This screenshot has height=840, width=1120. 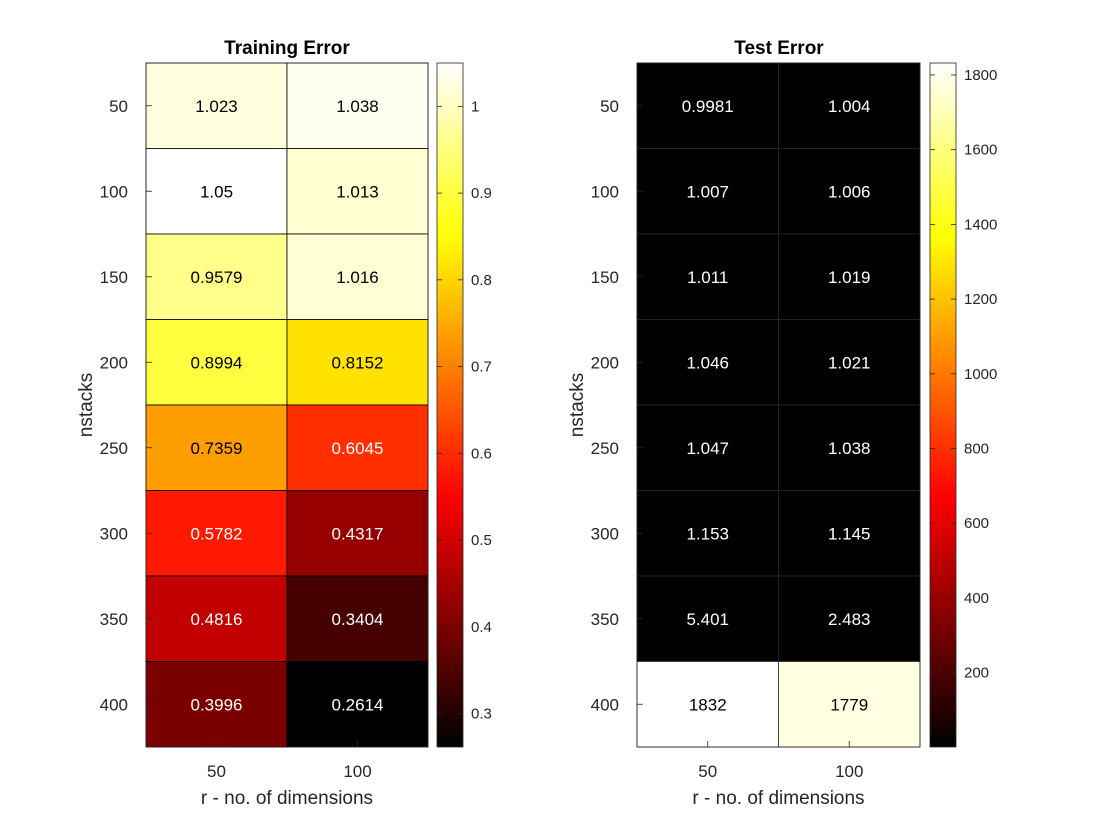 I want to click on training-error-cell-label-r3-c1: 0.8152, so click(x=358, y=362).